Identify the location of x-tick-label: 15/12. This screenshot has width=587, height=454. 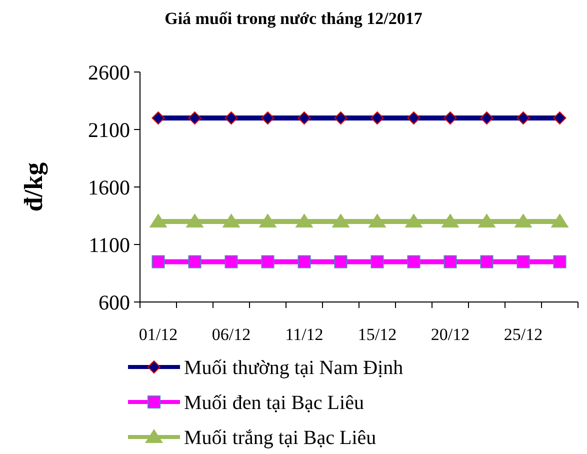
(377, 334).